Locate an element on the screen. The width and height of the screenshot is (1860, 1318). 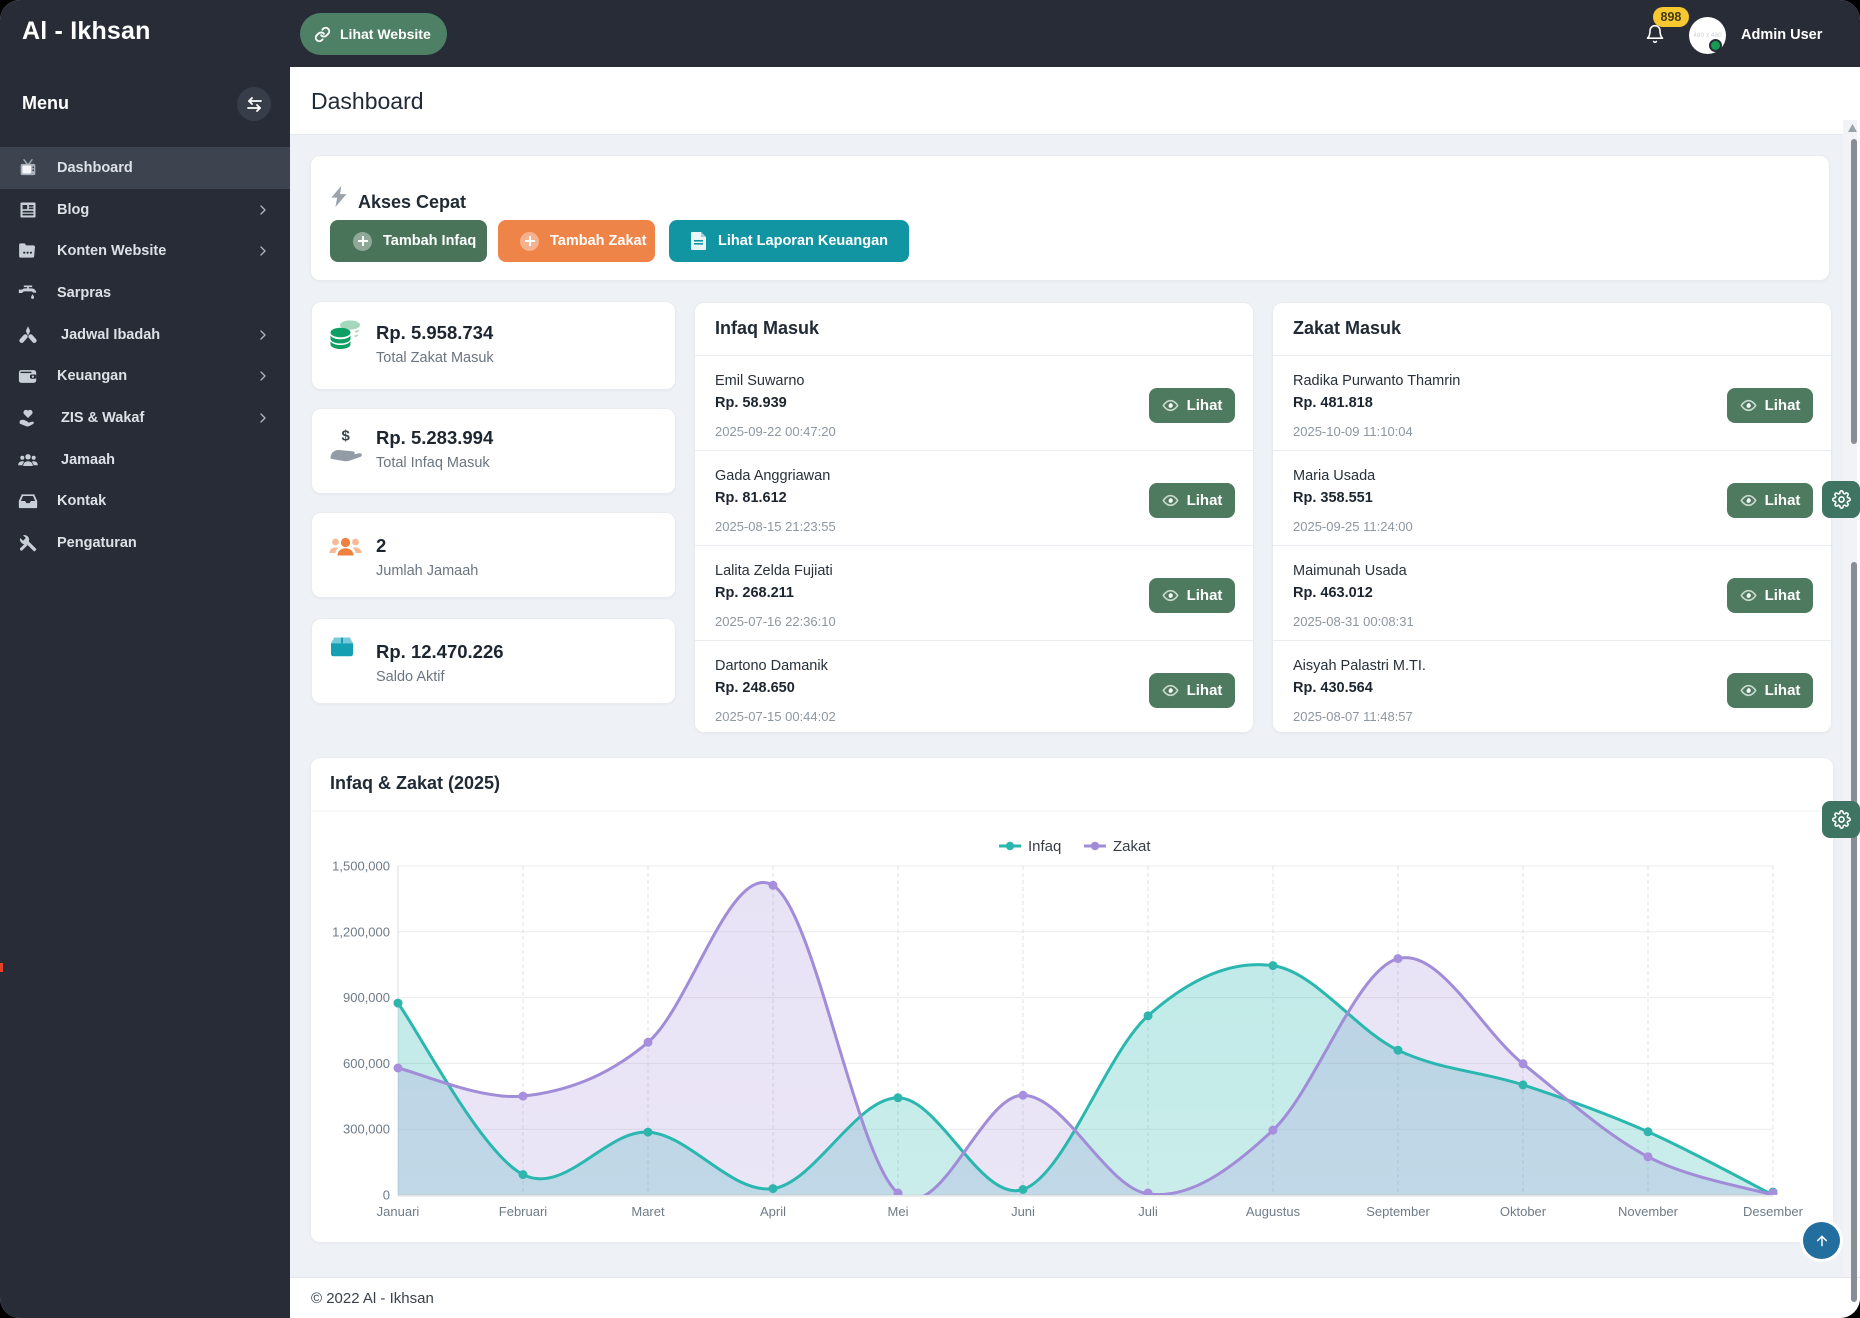
svg-text: Juli is located at coordinates (1148, 1211).